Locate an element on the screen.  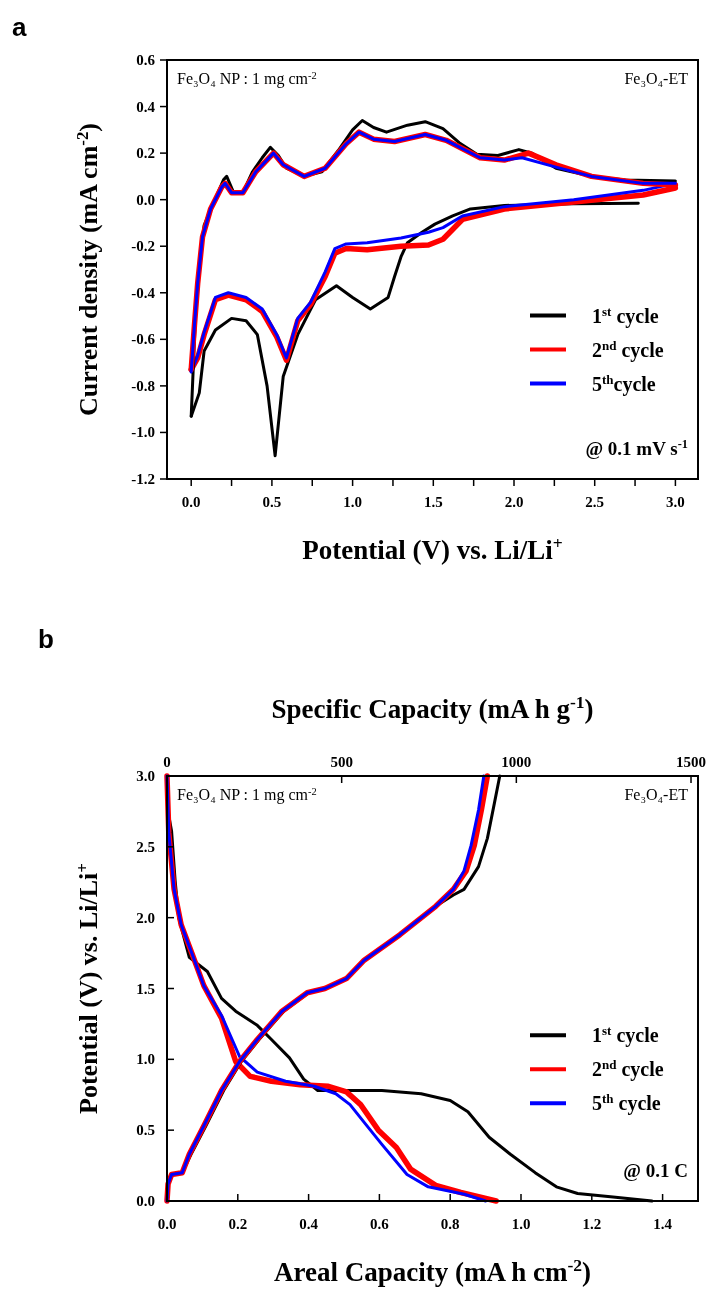
x2-tick-label: 1000 is located at coordinates (516, 762).